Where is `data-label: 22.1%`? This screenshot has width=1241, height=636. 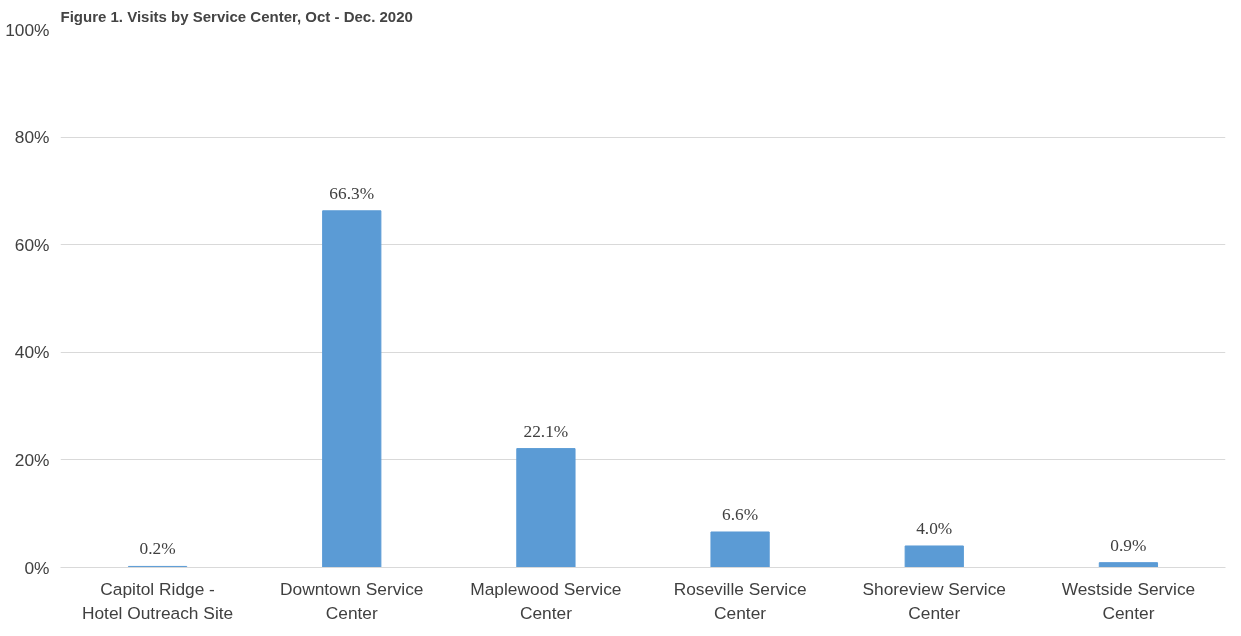
data-label: 22.1% is located at coordinates (546, 431).